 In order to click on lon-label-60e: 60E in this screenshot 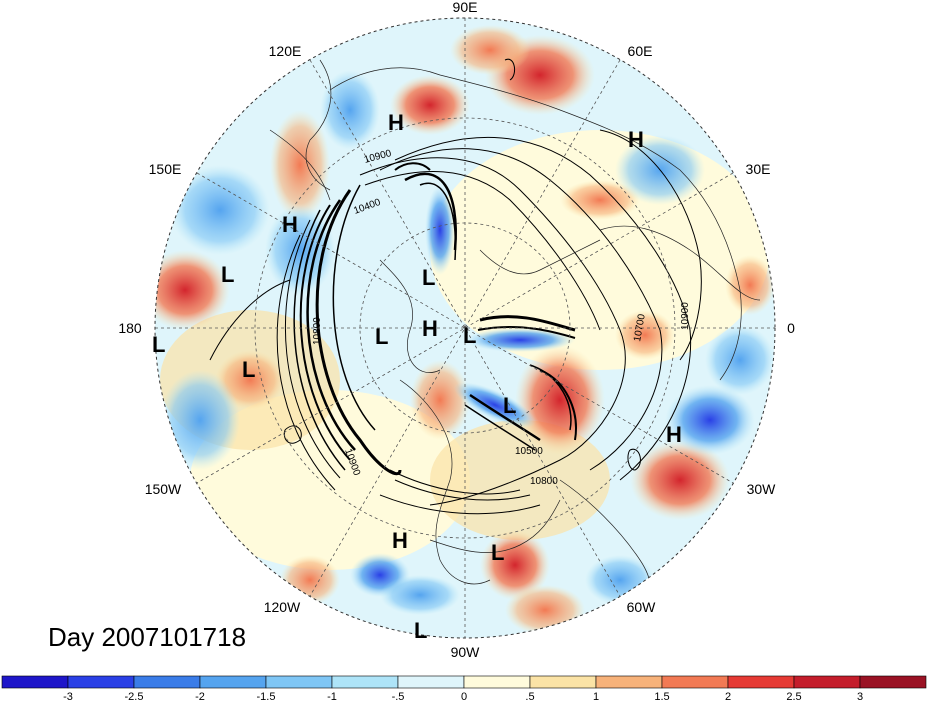, I will do `click(640, 51)`.